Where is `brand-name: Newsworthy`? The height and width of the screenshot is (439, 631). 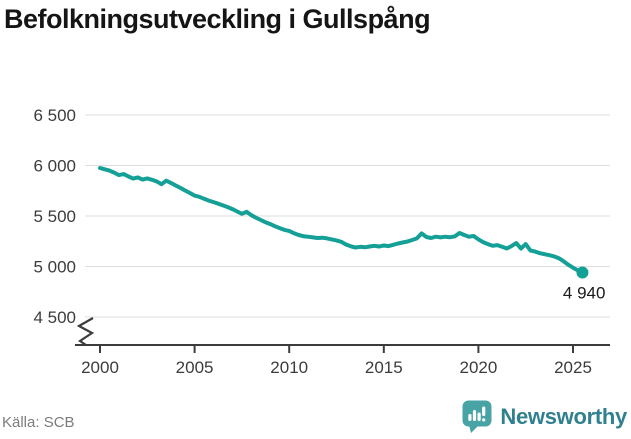
brand-name: Newsworthy is located at coordinates (563, 416).